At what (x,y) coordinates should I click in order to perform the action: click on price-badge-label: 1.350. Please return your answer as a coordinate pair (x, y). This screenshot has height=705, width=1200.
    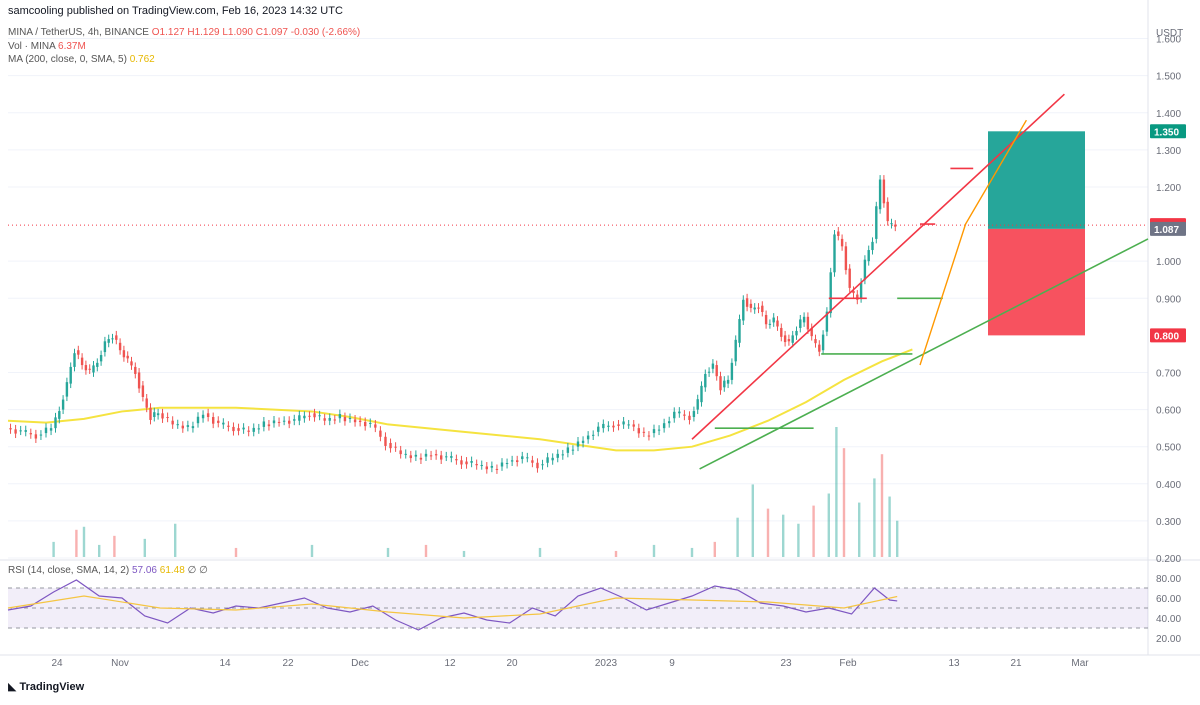
    Looking at the image, I should click on (1166, 132).